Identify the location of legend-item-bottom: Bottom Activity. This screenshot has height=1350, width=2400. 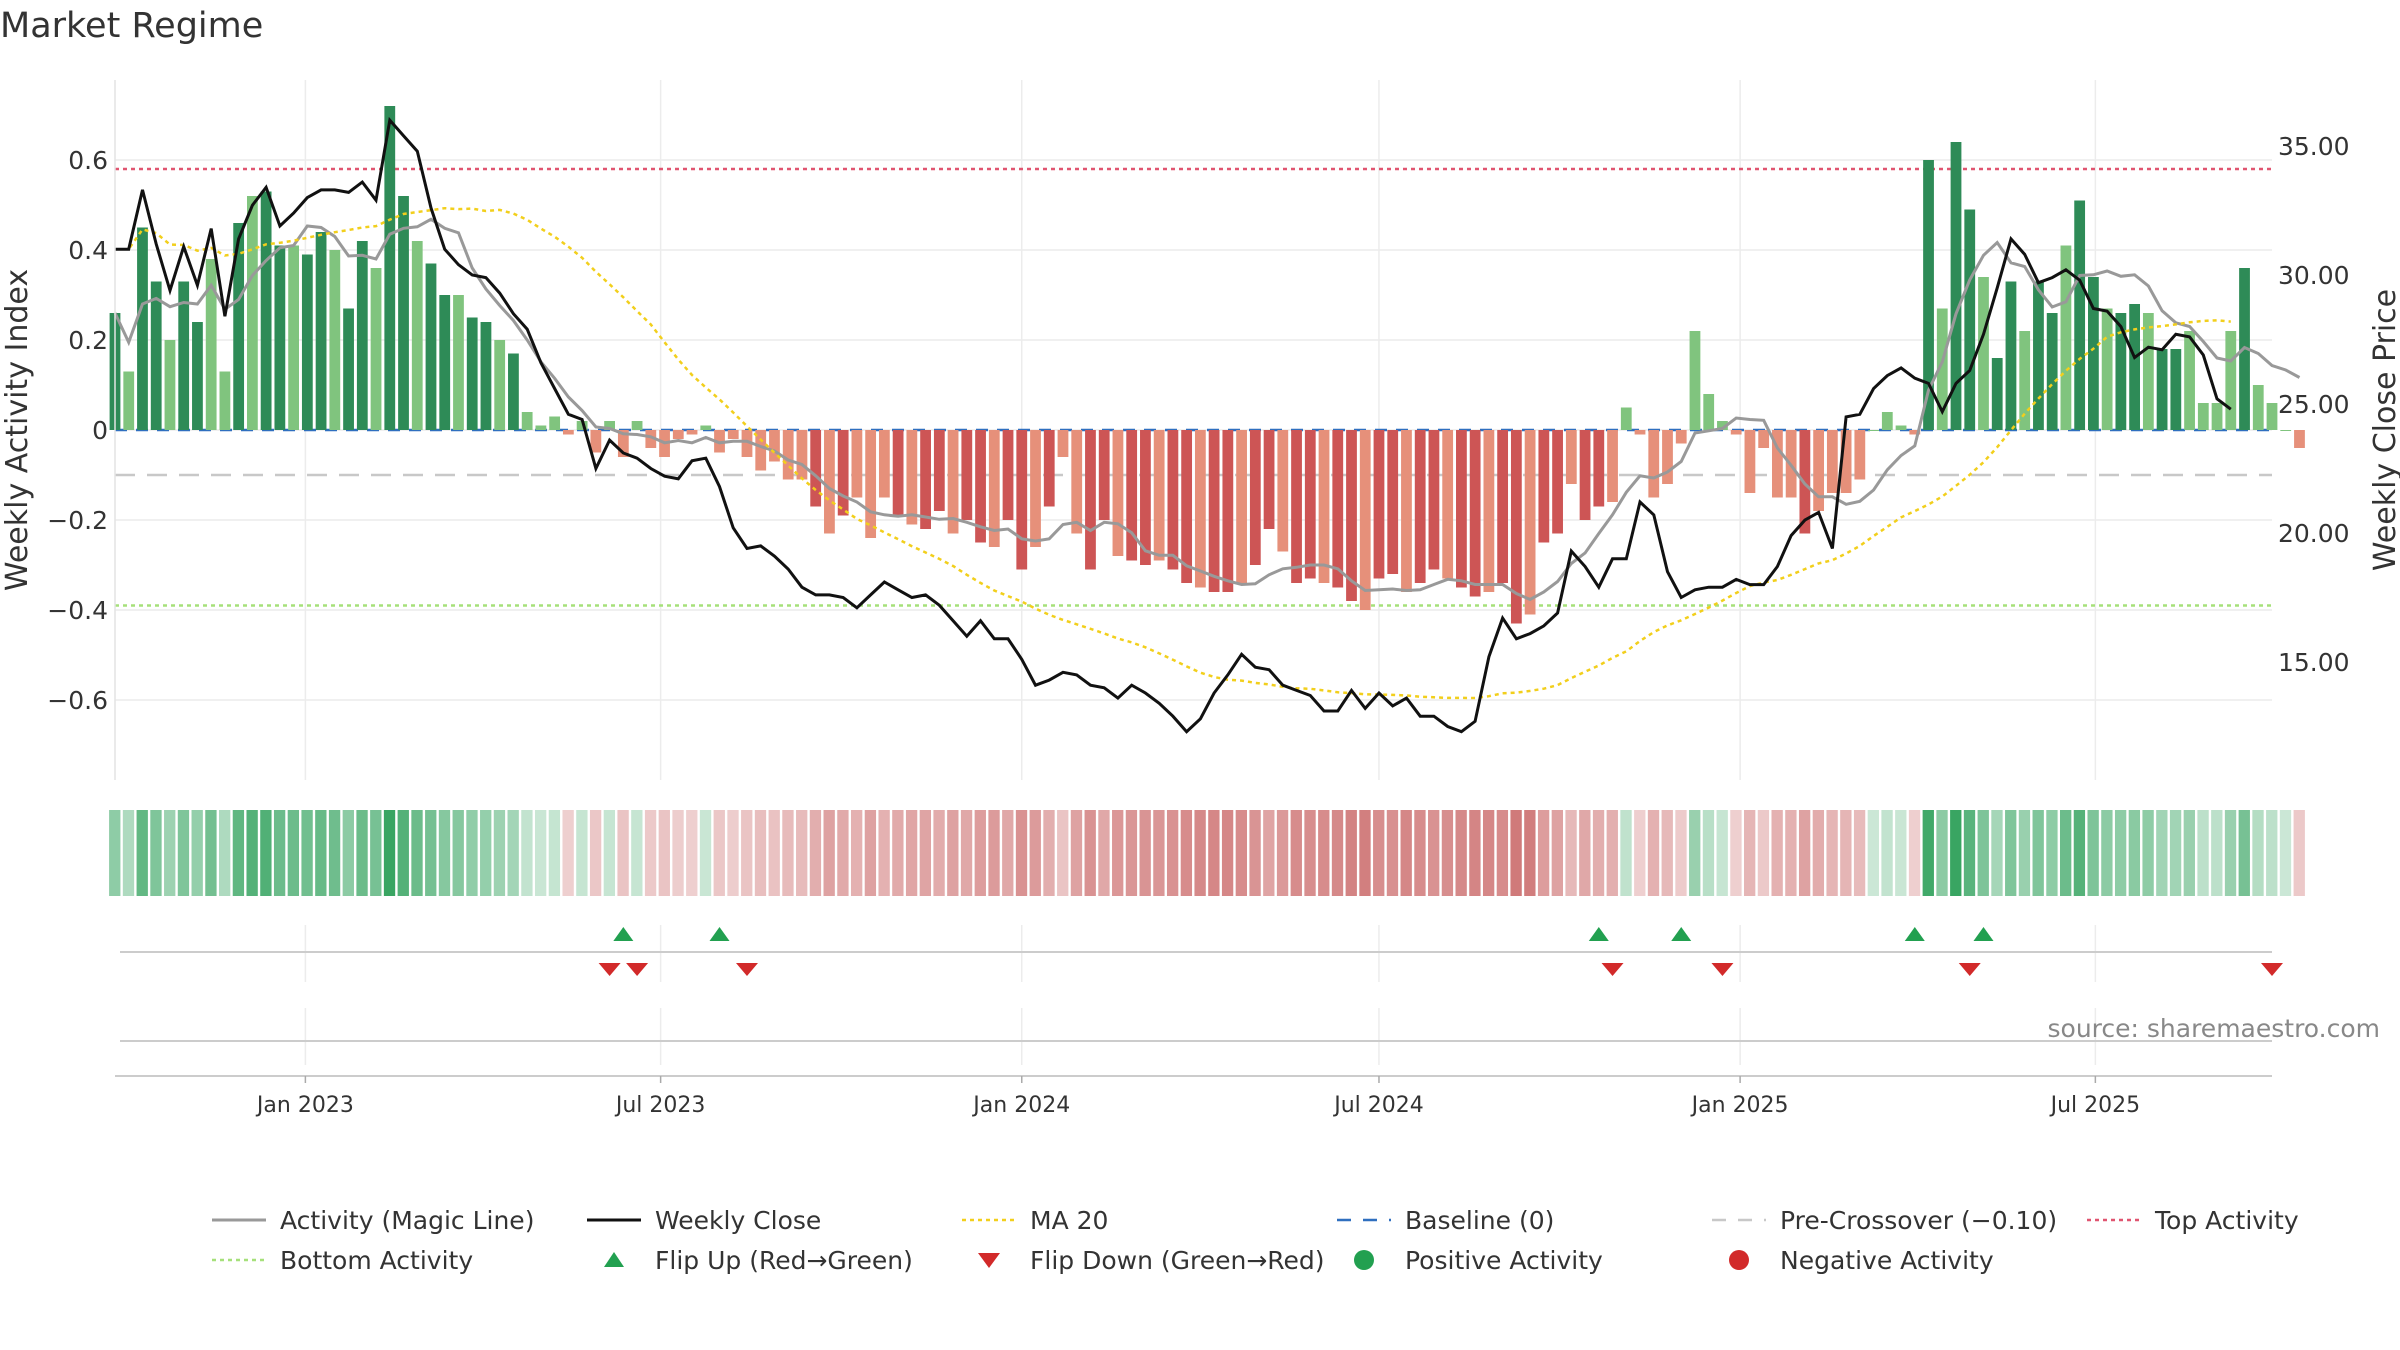
(397, 1260).